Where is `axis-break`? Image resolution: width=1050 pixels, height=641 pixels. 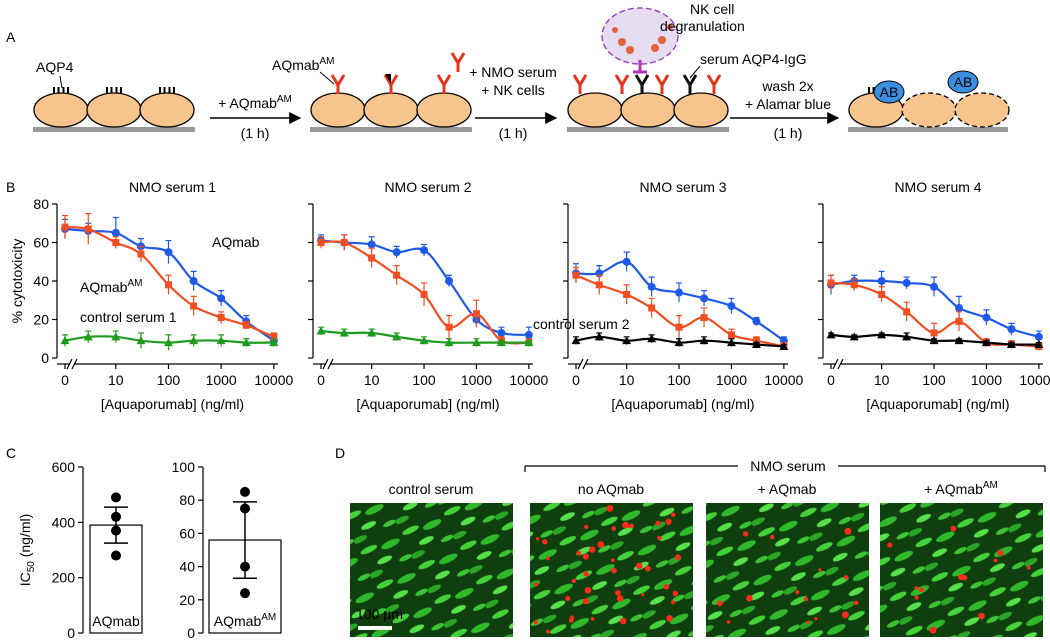 axis-break is located at coordinates (583, 364).